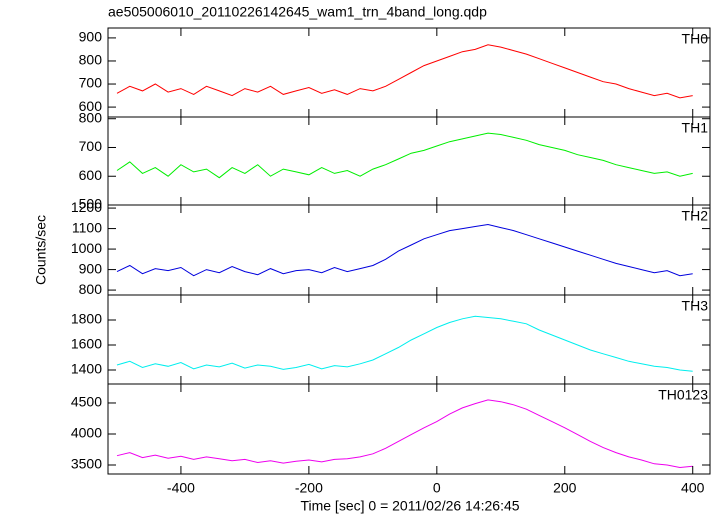 Image resolution: width=717 pixels, height=516 pixels. Describe the element at coordinates (91, 204) in the screenshot. I see `y-tick-label: 500` at that location.